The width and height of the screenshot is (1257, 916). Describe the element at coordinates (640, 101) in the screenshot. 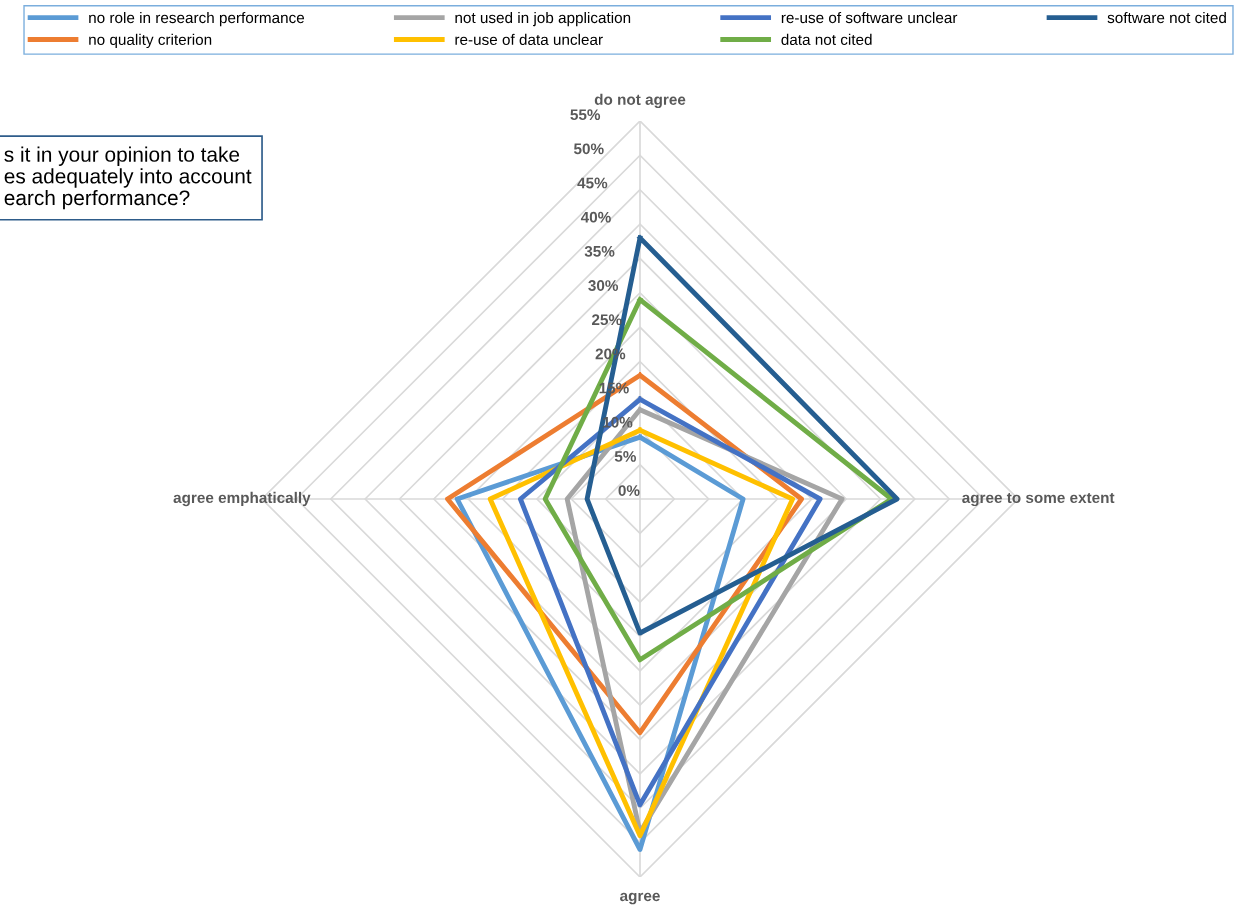

I see `spoke-label: do not agree` at that location.